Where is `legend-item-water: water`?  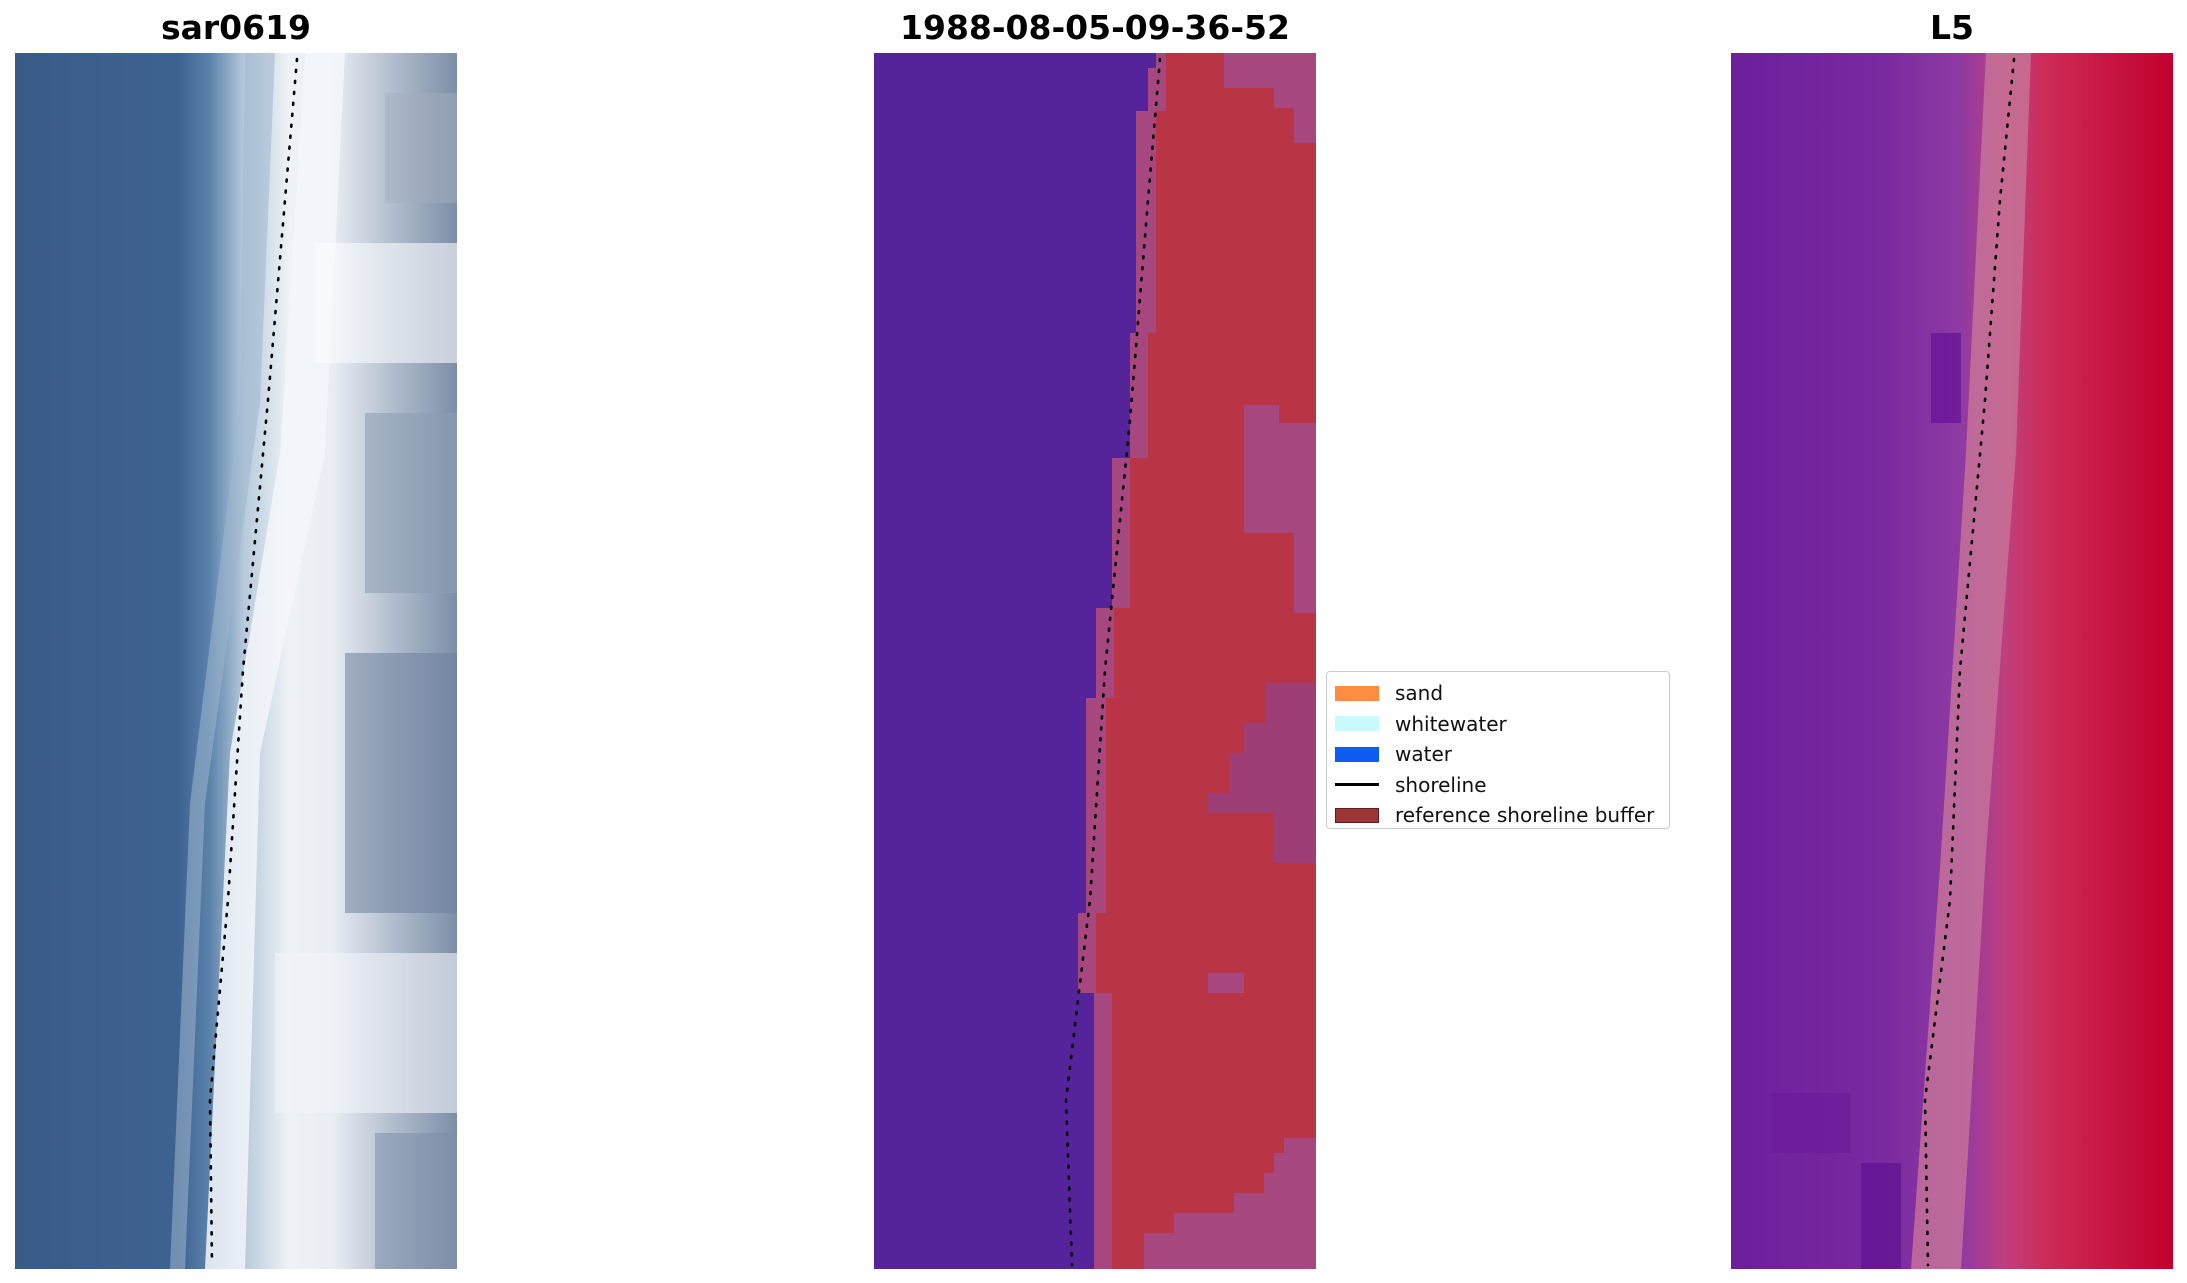
legend-item-water: water is located at coordinates (1498, 754).